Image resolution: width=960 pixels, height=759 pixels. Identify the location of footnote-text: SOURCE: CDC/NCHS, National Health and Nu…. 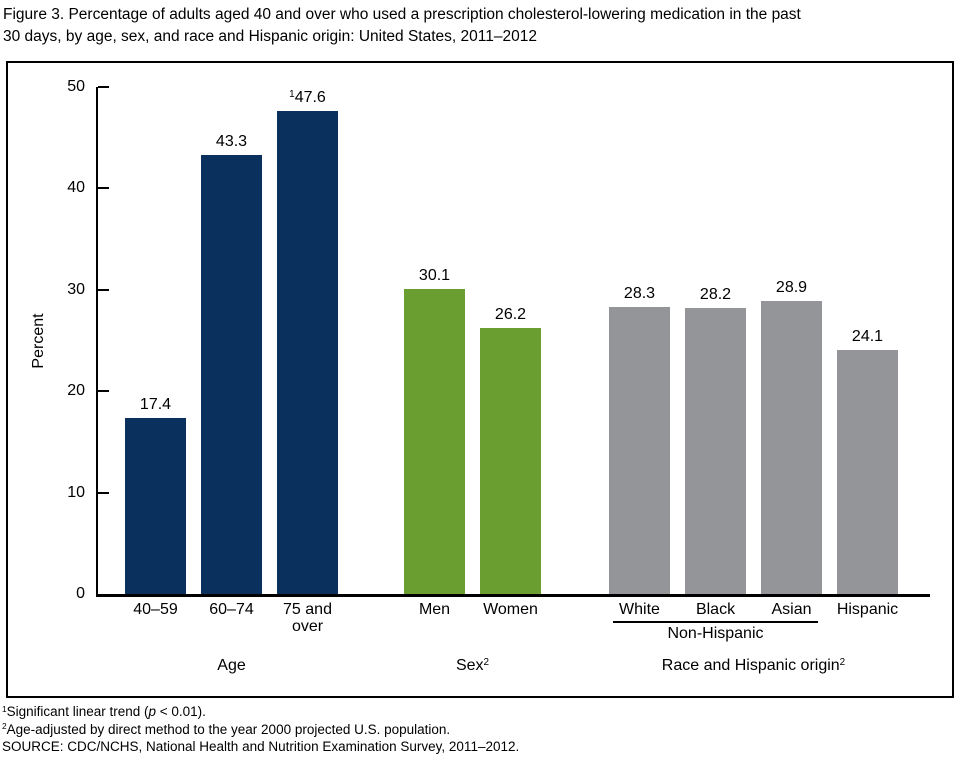
(261, 746).